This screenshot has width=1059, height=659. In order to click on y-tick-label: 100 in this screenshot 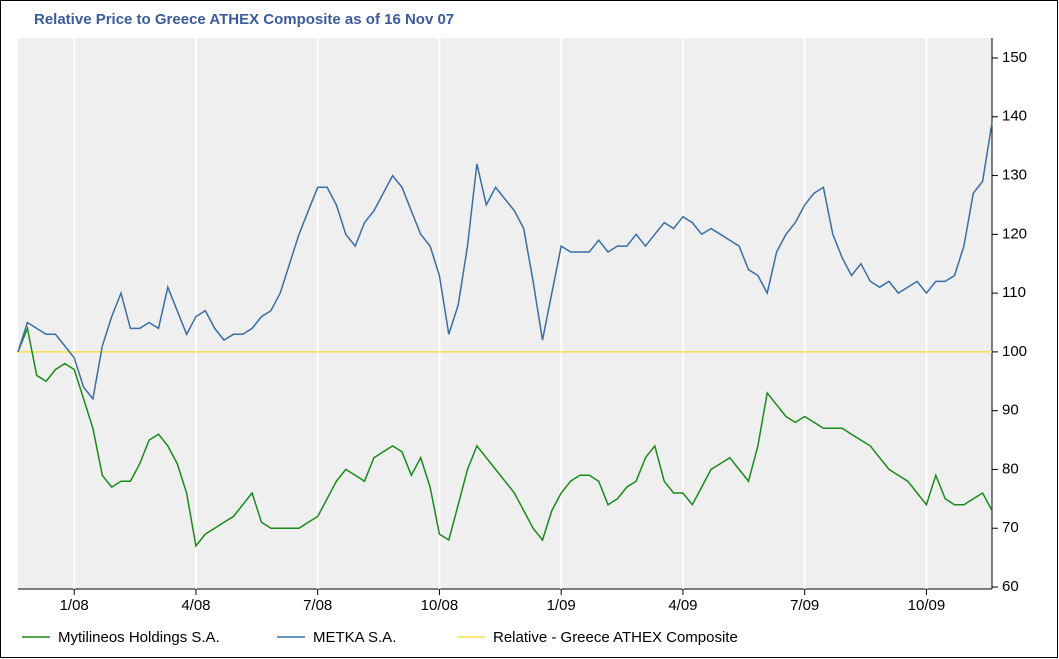, I will do `click(1014, 351)`.